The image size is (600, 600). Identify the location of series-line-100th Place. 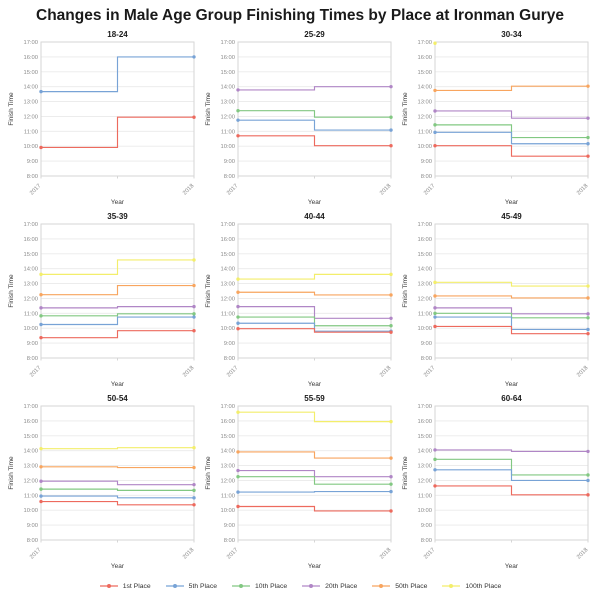
(511, 284).